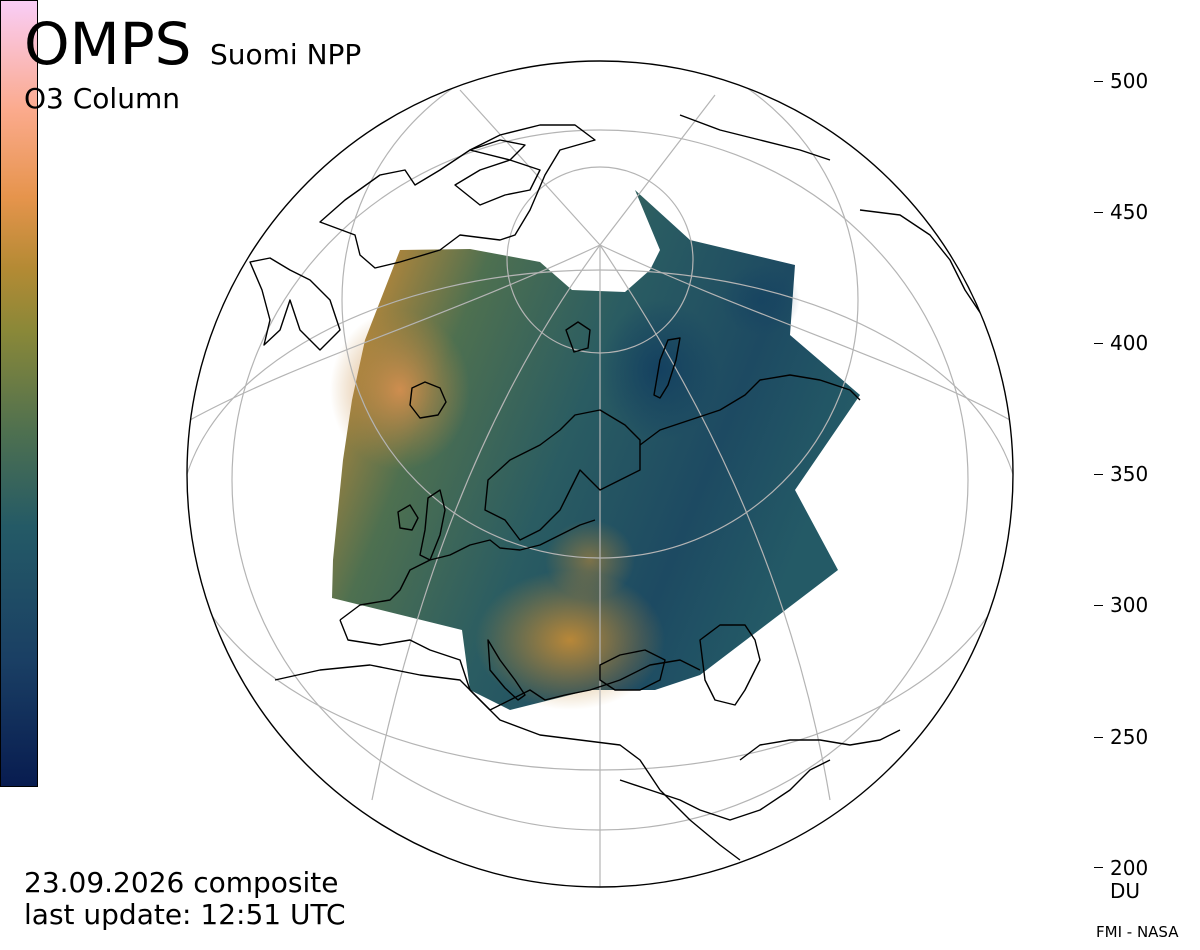  Describe the element at coordinates (1129, 343) in the screenshot. I see `colorbar-tick-label: 400` at that location.